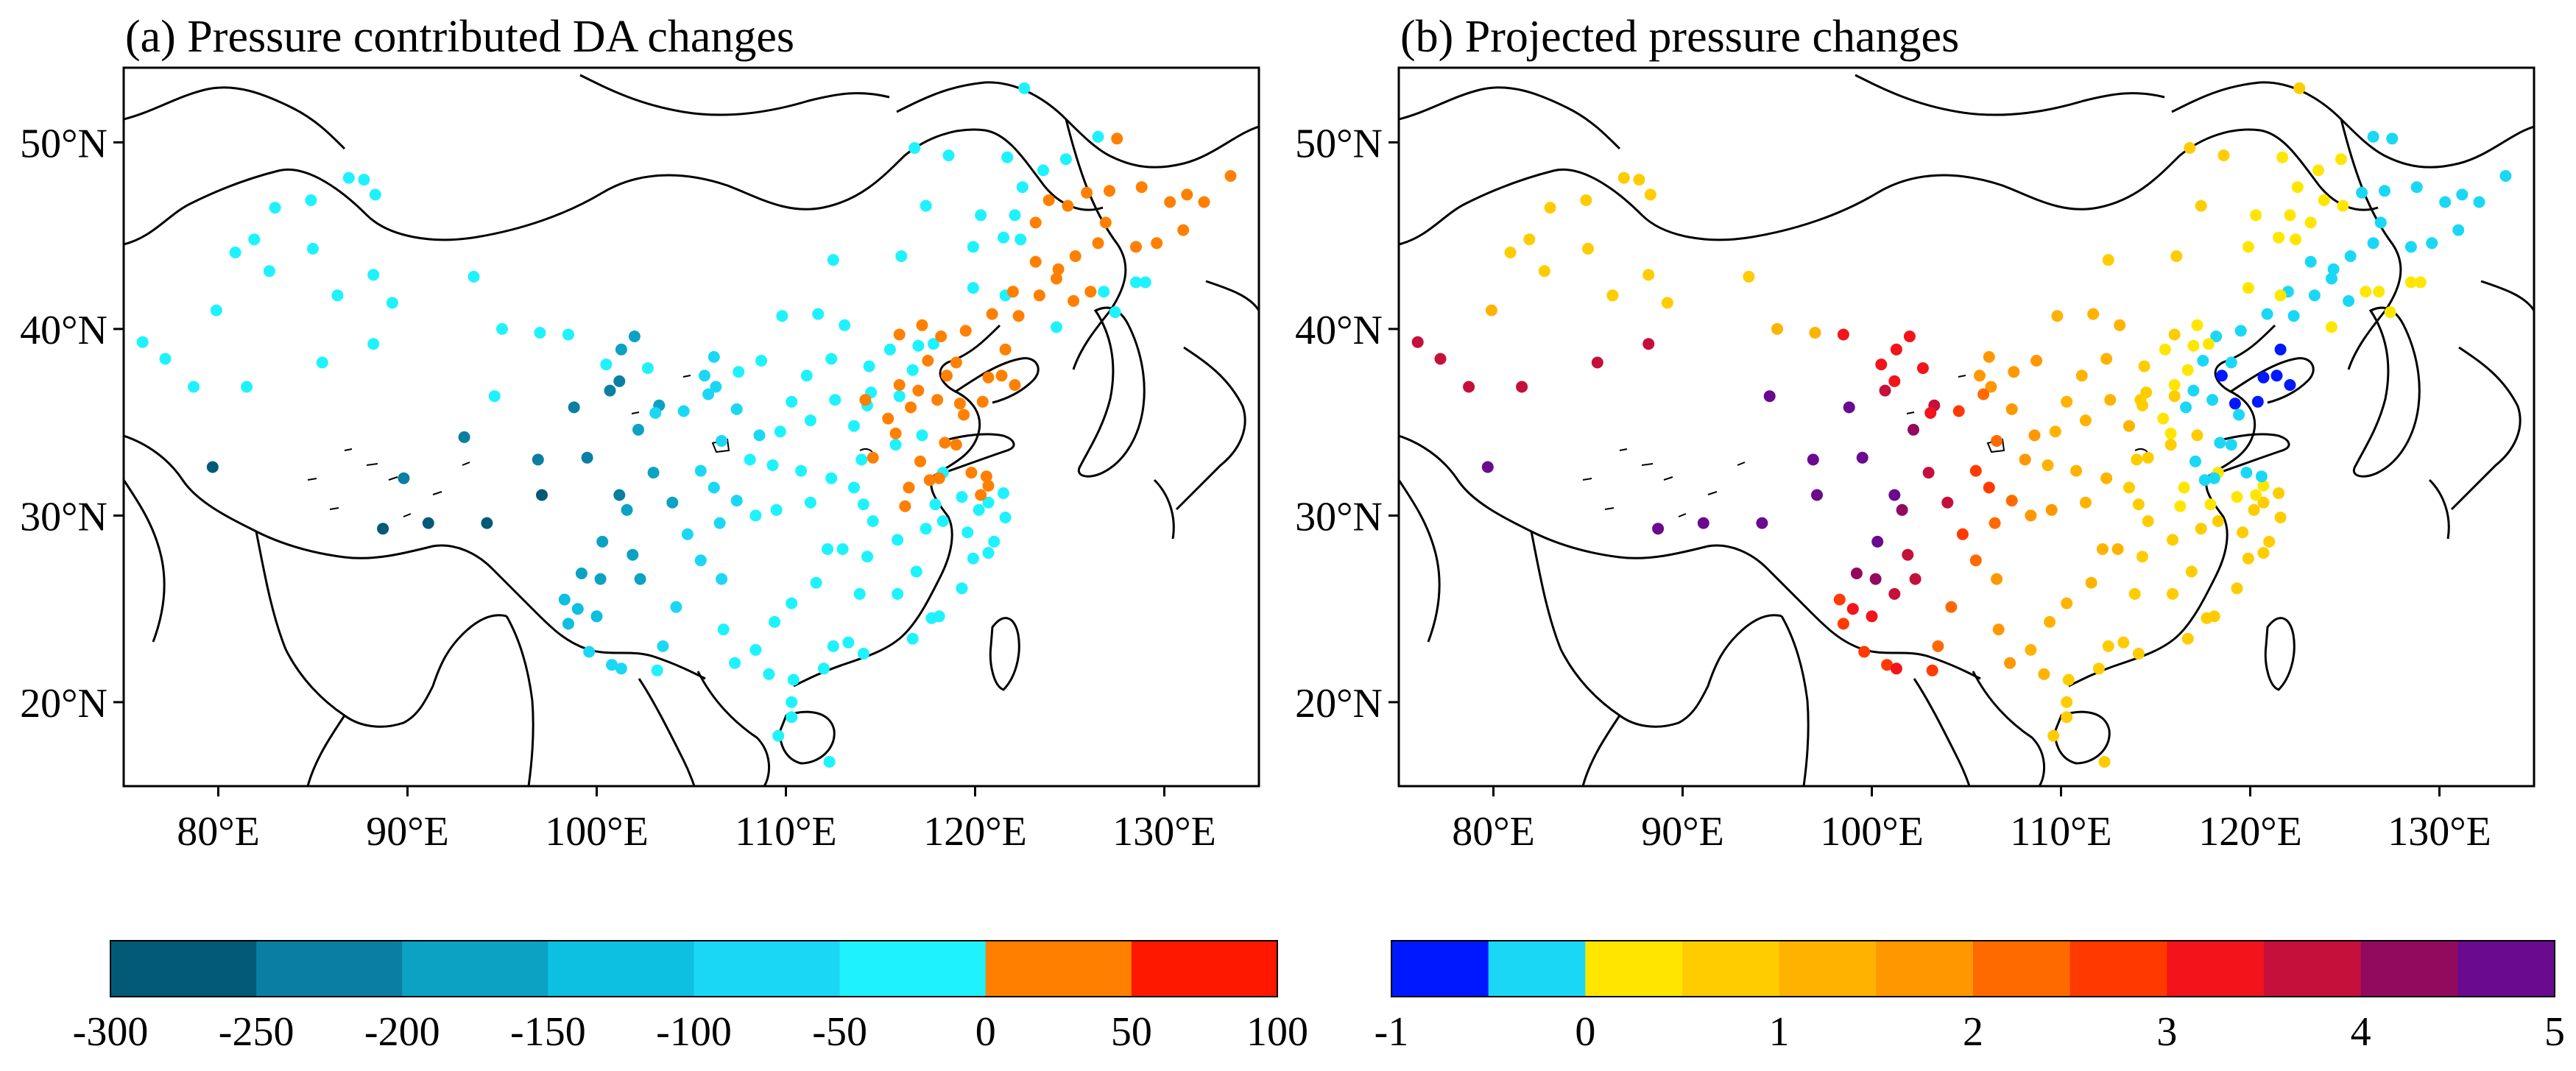 The height and width of the screenshot is (1071, 2576). Describe the element at coordinates (402, 1032) in the screenshot. I see `colorbar-a-label: -200` at that location.